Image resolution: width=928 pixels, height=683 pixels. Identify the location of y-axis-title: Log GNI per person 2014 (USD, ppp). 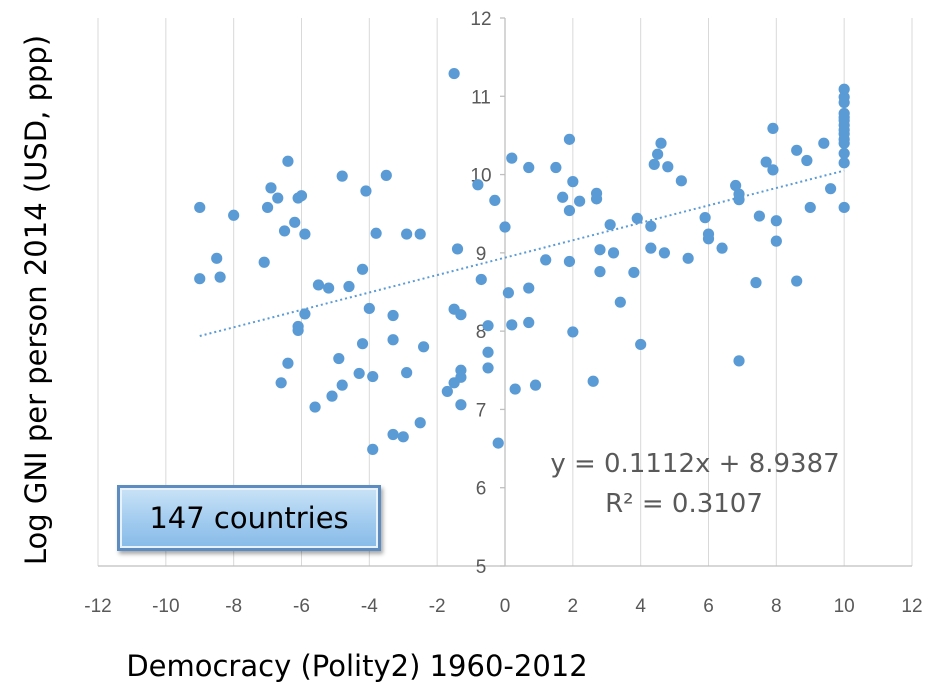
(36, 300).